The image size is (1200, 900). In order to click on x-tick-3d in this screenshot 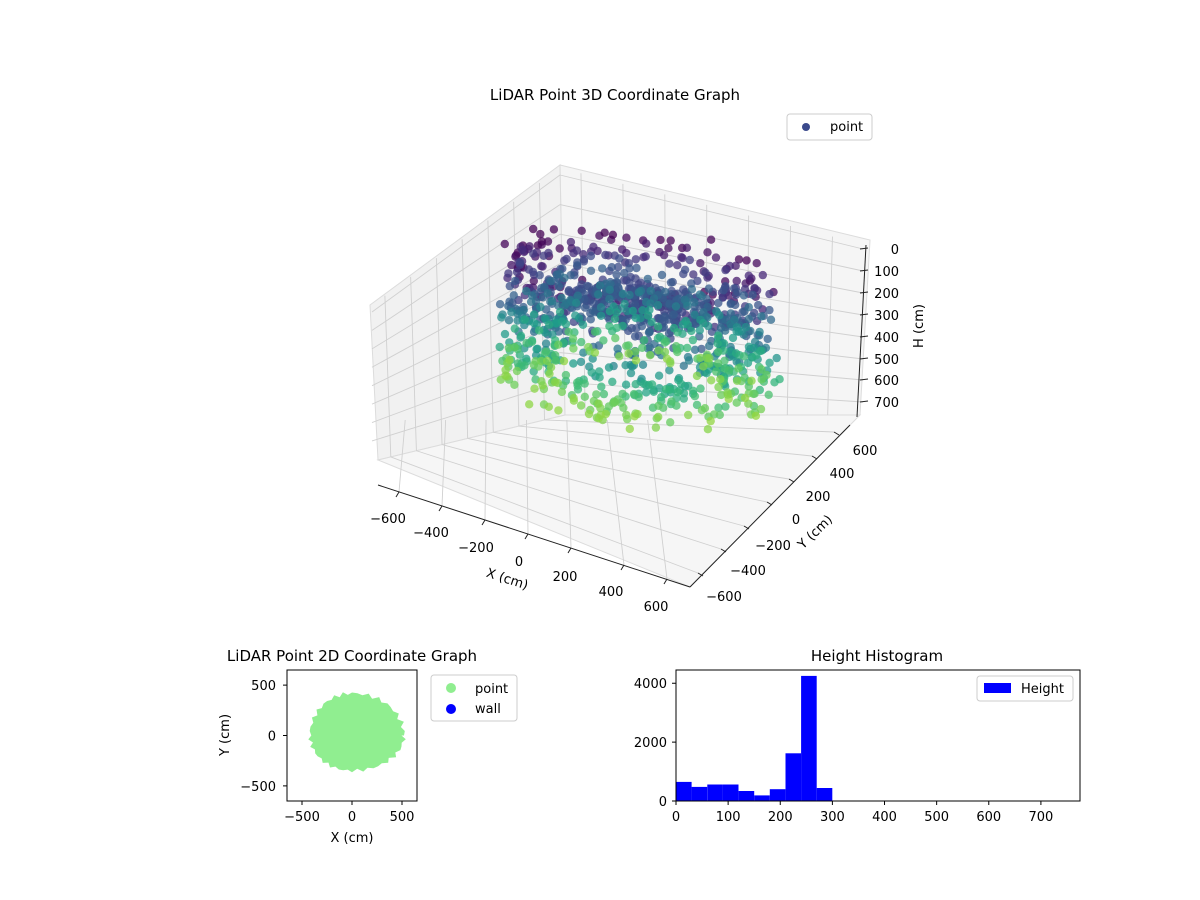, I will do `click(665, 581)`.